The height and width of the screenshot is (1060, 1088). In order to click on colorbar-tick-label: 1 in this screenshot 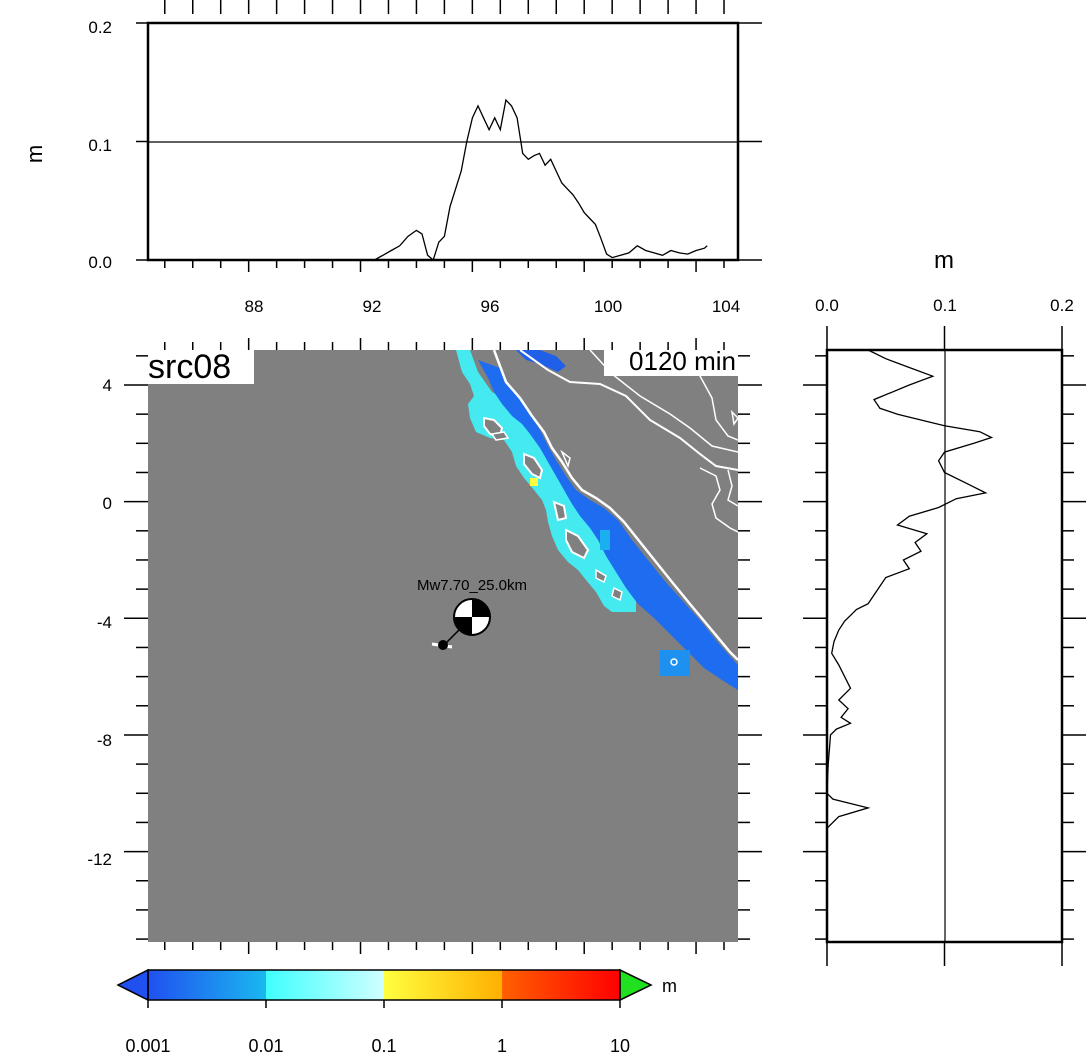, I will do `click(502, 1046)`.